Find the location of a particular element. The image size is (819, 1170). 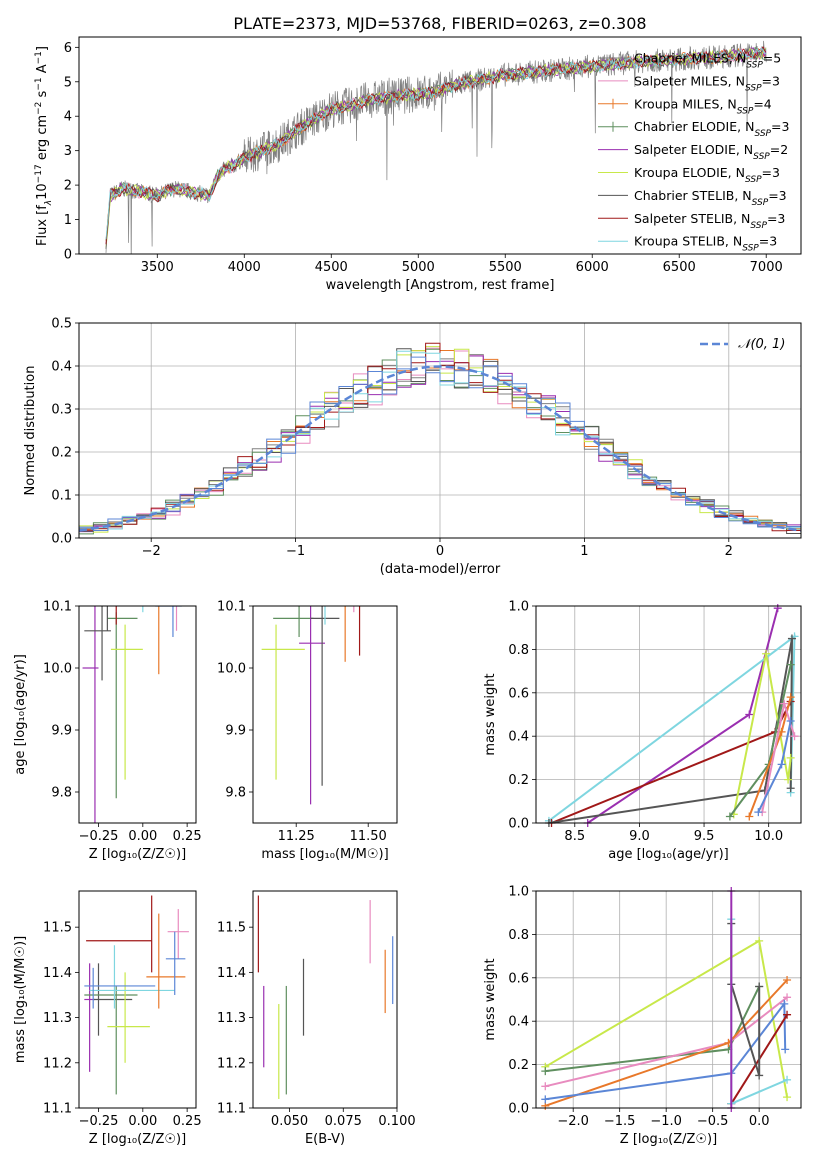

legend-name: Salpeter MILES, N is located at coordinates (689, 80).